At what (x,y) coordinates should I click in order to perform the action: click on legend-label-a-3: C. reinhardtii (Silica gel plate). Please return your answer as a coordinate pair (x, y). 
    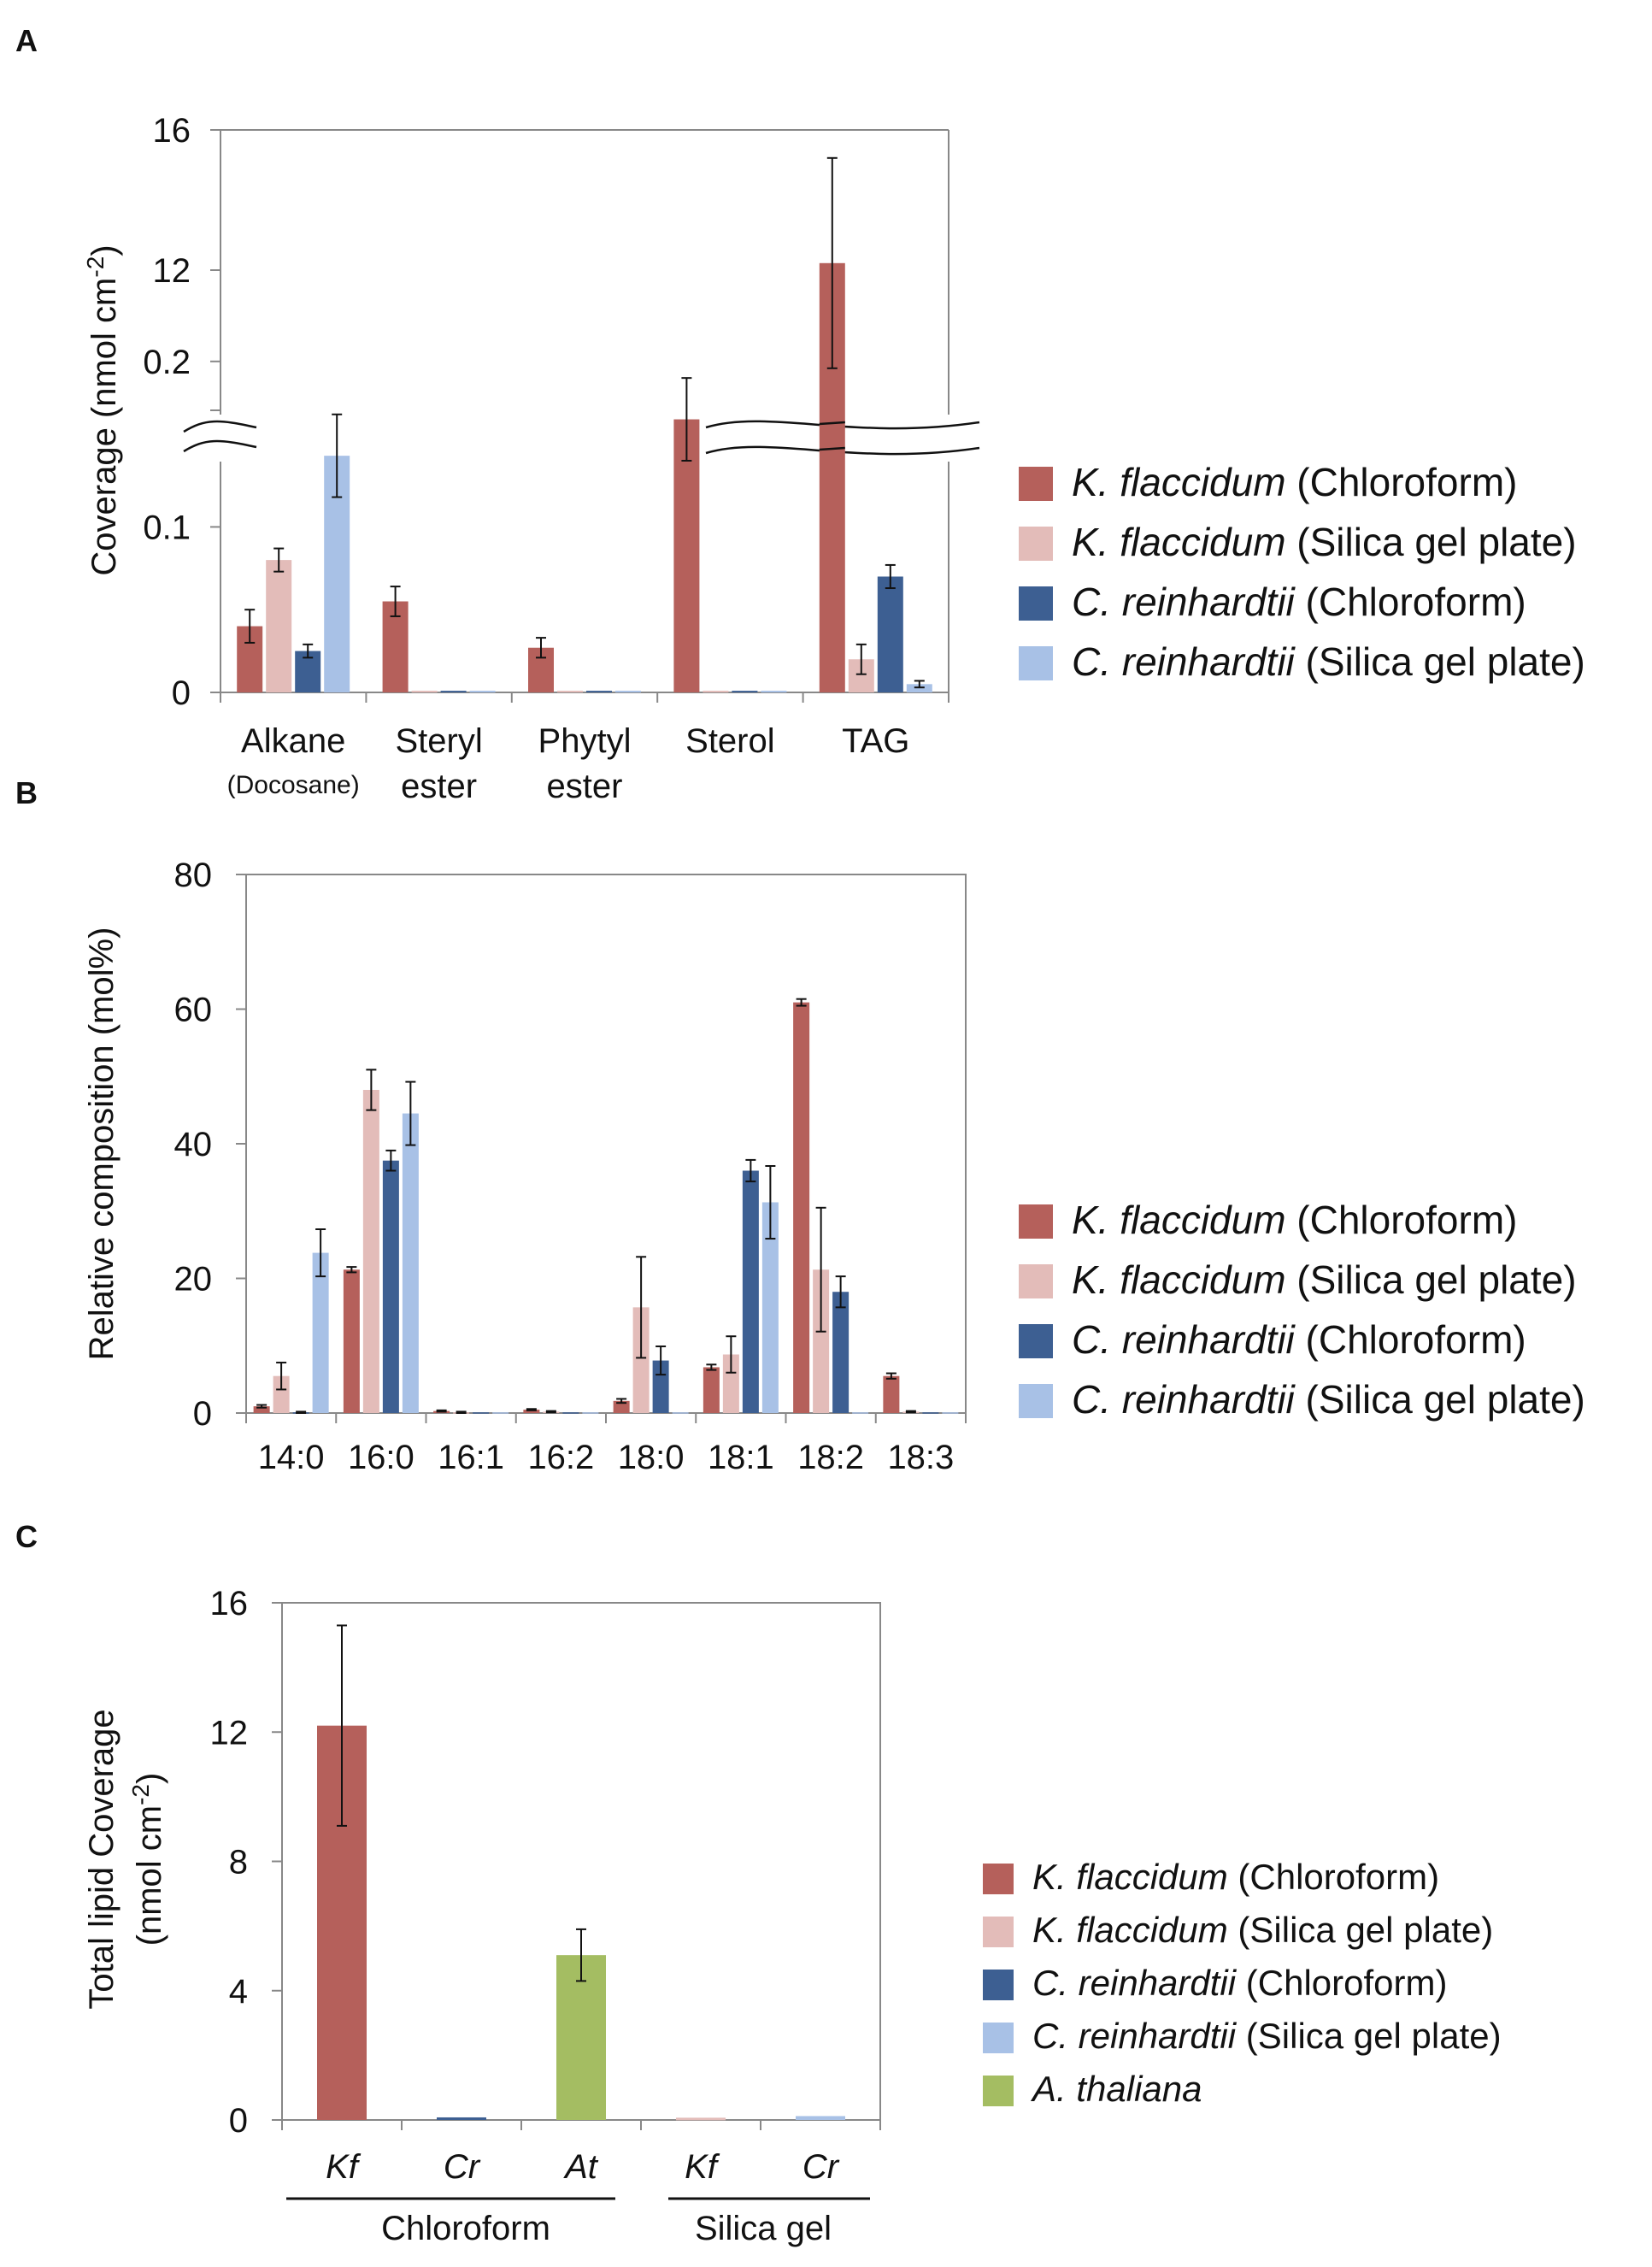
    Looking at the image, I should click on (1328, 661).